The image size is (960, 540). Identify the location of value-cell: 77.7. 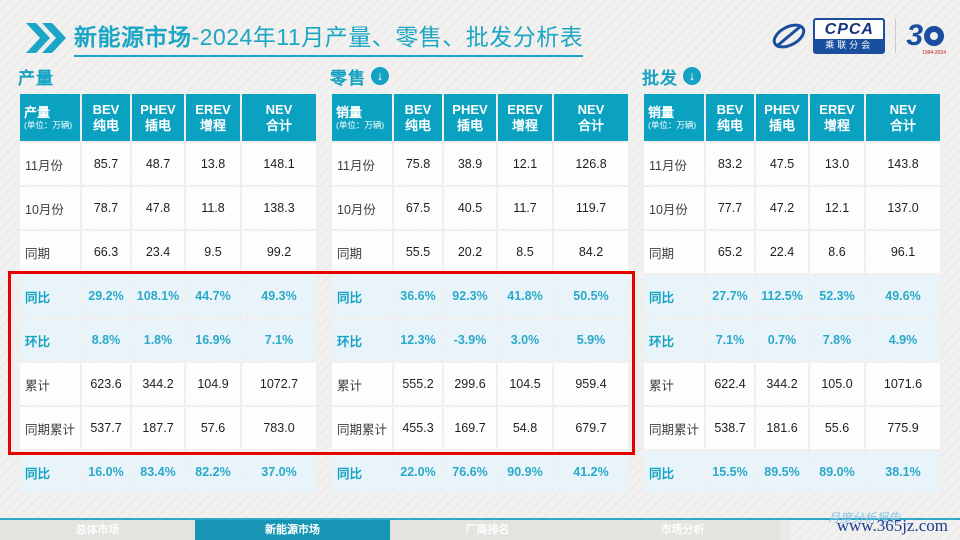
(730, 208).